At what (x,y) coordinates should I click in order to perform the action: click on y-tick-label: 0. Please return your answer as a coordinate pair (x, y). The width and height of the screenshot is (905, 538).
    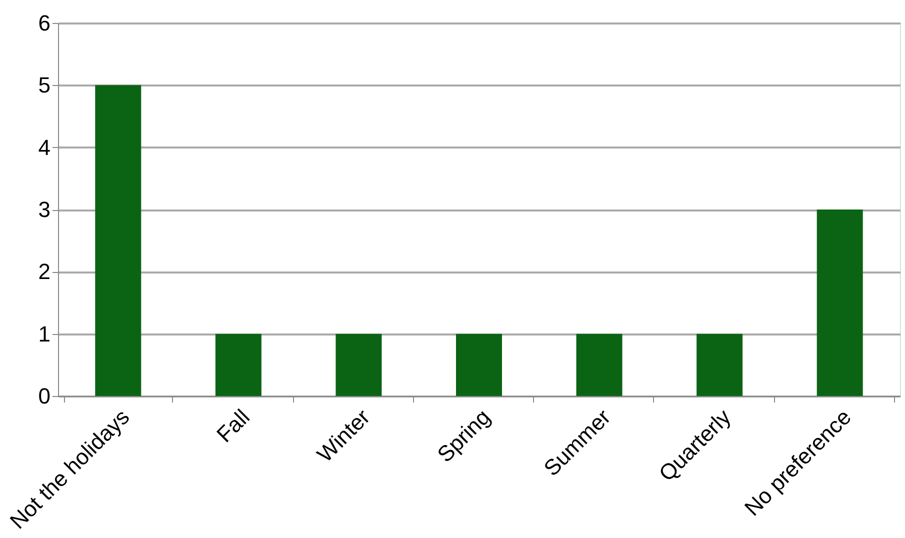
    Looking at the image, I should click on (44, 396).